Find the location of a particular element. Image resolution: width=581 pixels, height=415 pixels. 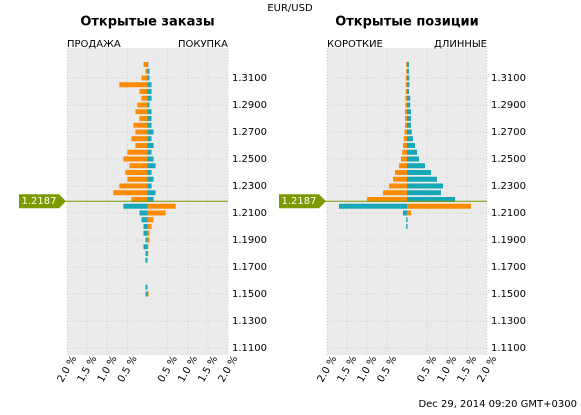

panel-title: Открытые позиции is located at coordinates (407, 22).